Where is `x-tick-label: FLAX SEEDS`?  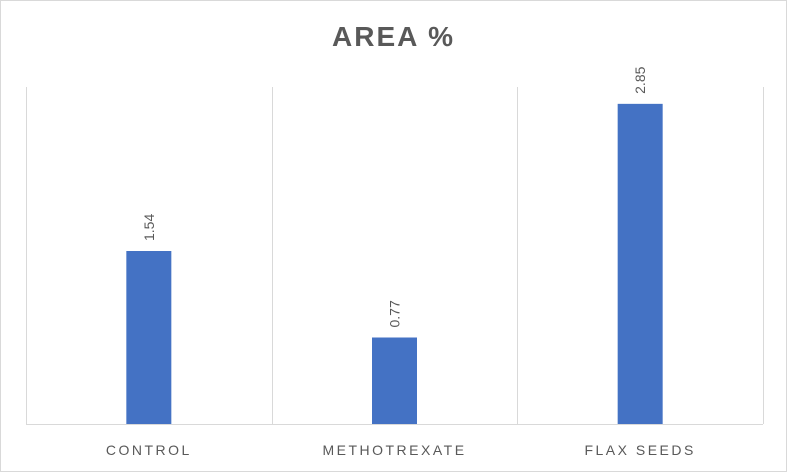 x-tick-label: FLAX SEEDS is located at coordinates (639, 450).